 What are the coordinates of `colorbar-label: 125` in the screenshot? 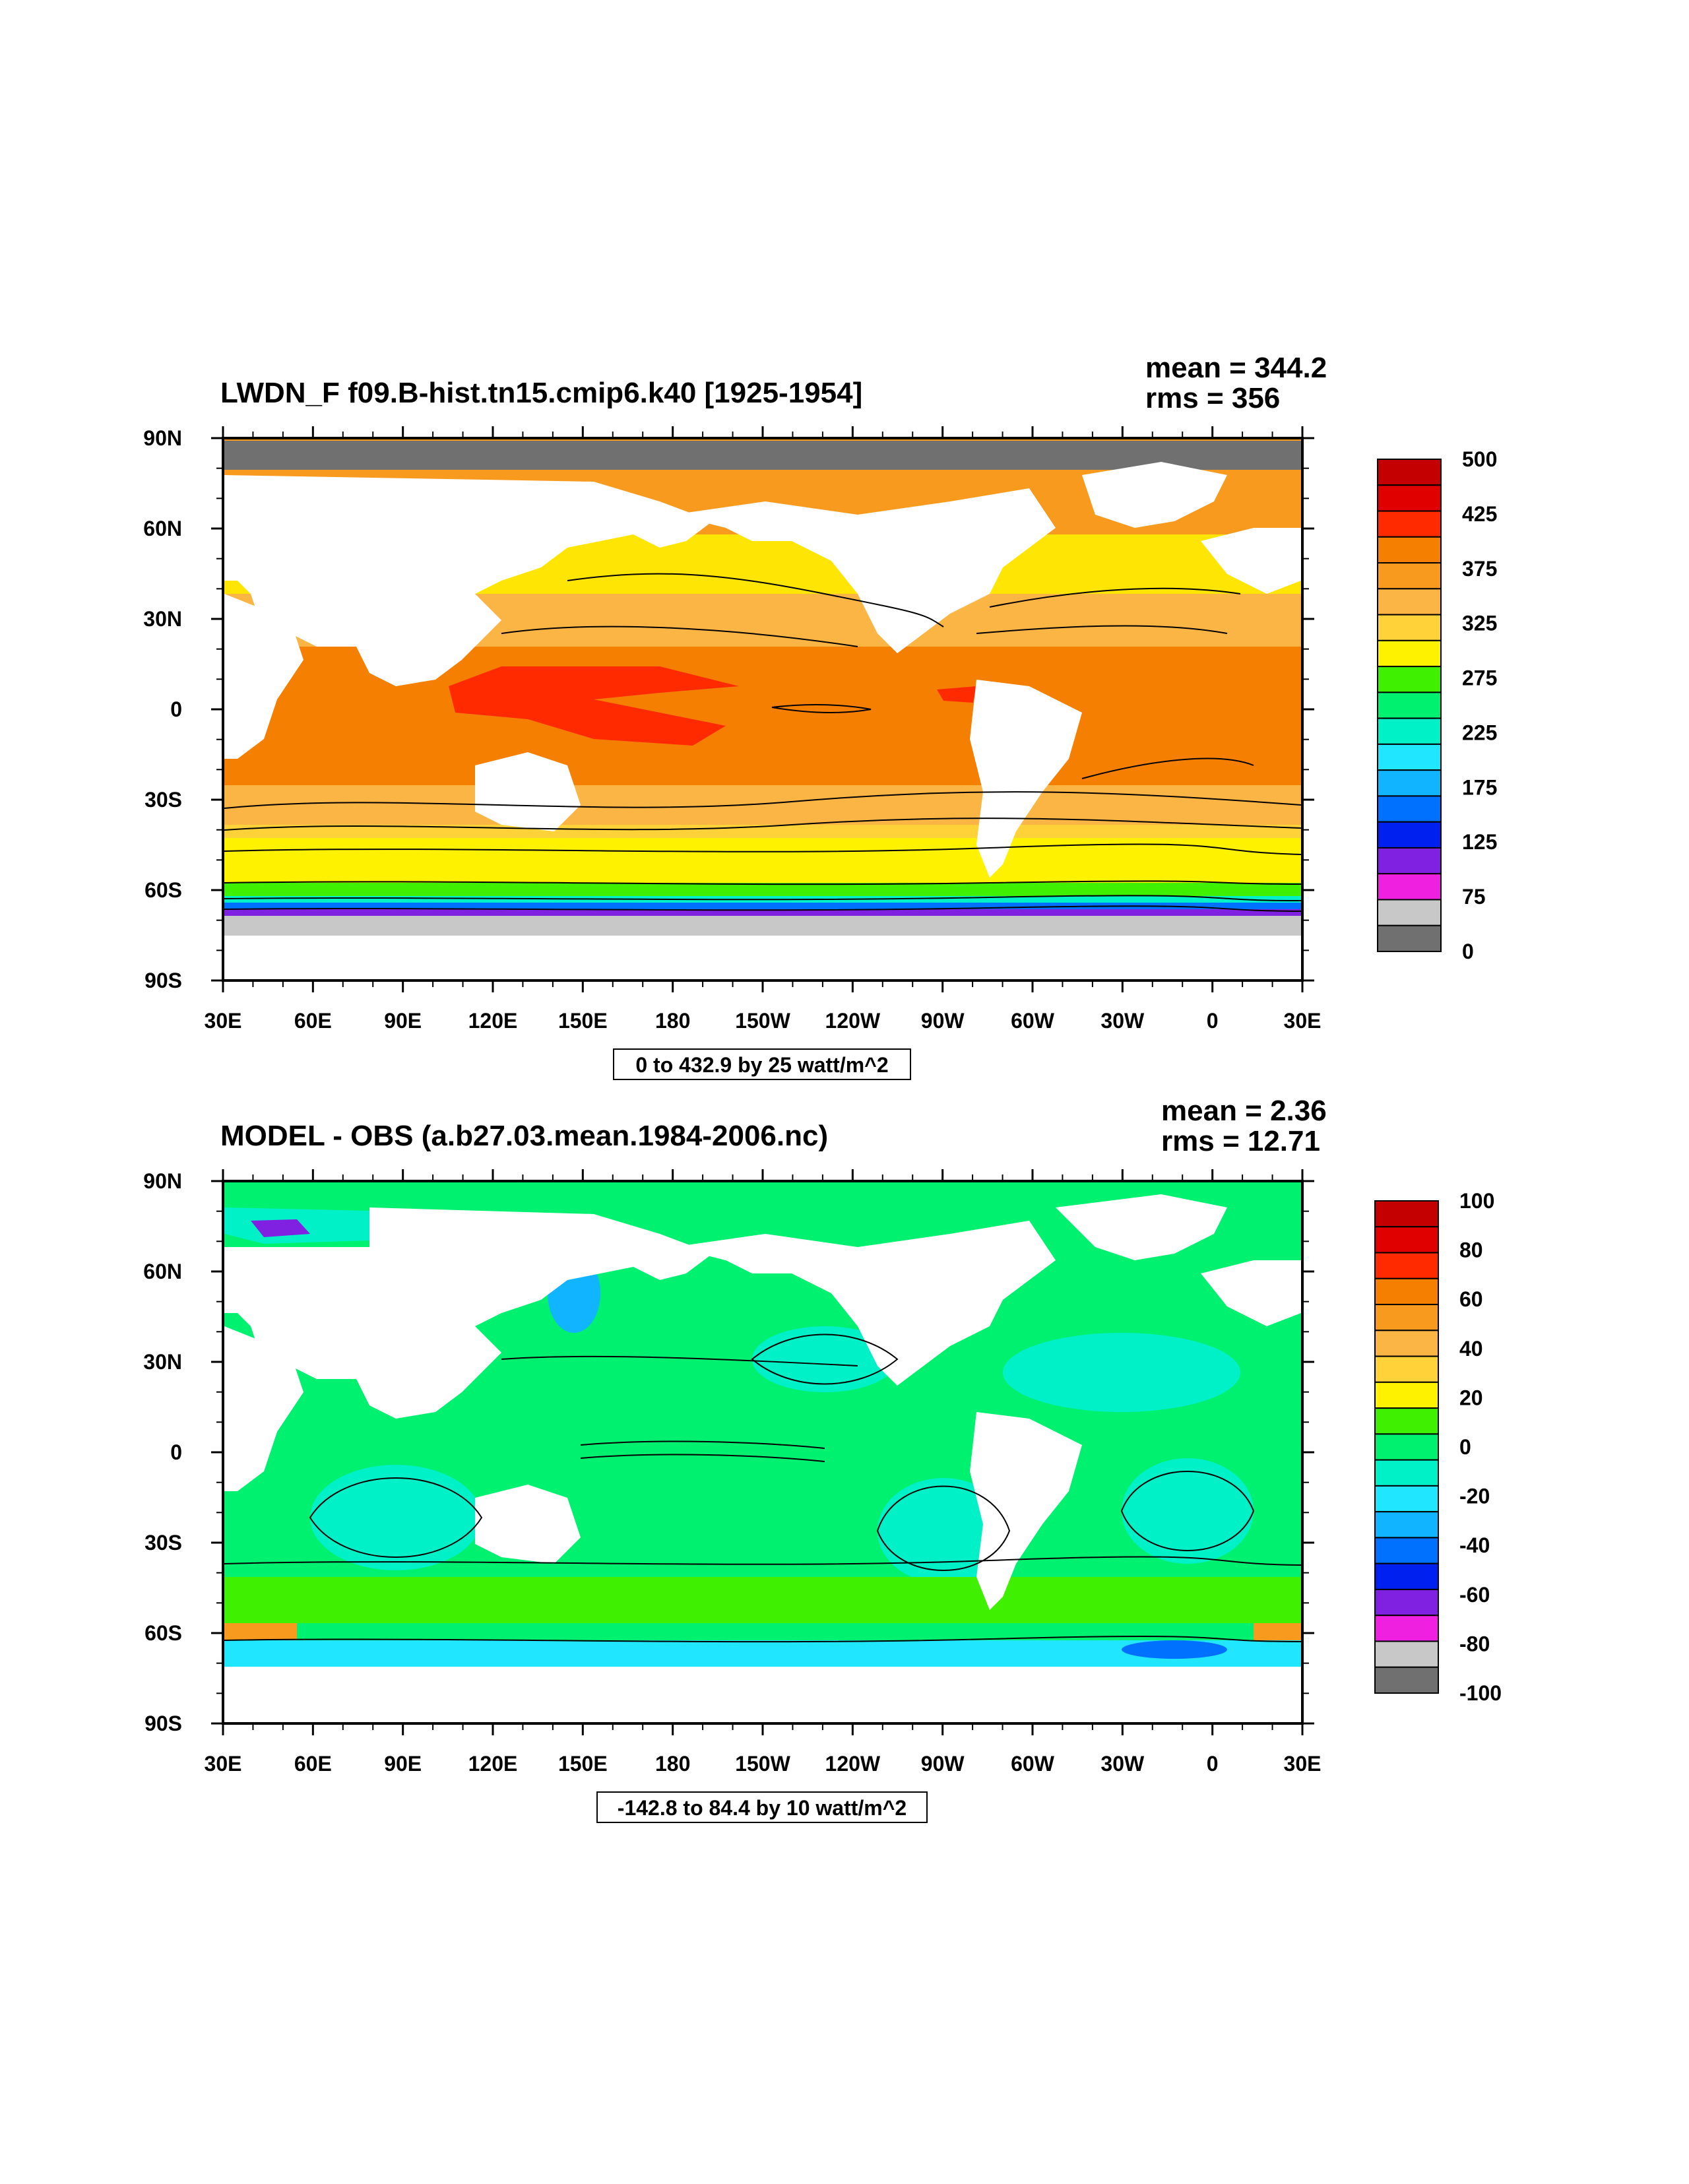 It's located at (1479, 842).